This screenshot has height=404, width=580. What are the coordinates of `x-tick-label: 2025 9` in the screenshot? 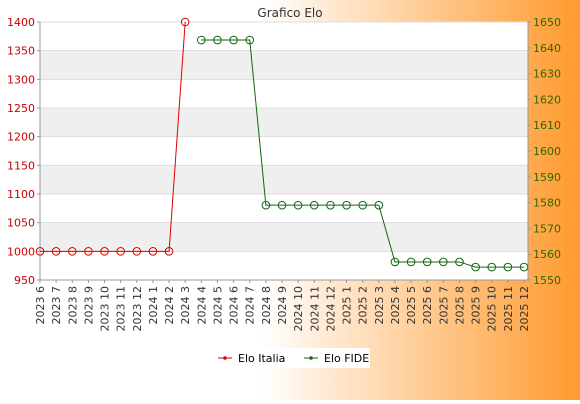 It's located at (476, 305).